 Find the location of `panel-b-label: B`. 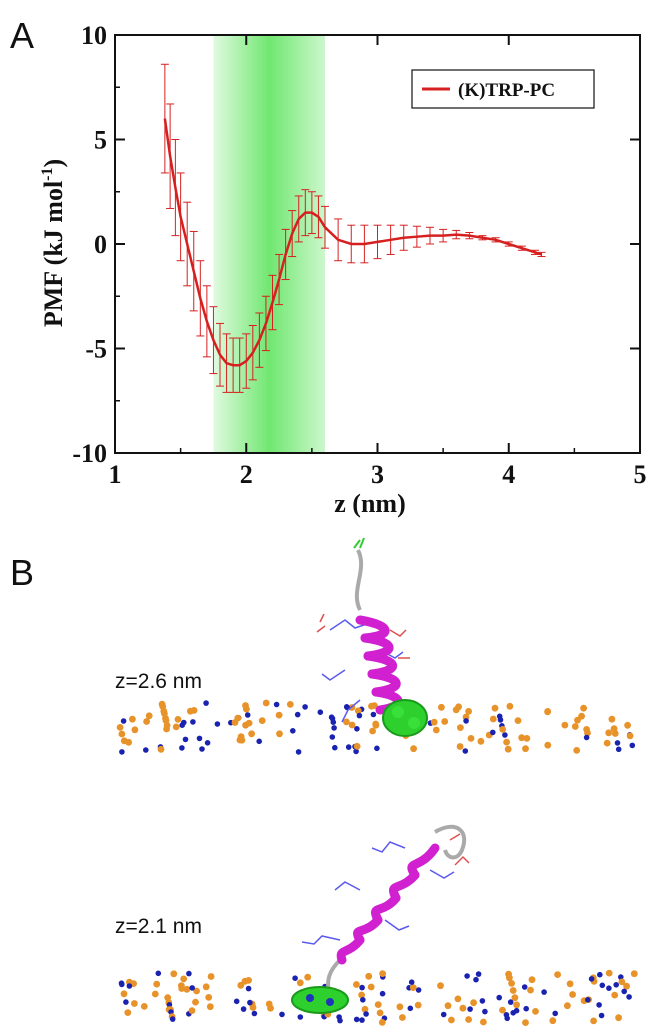

panel-b-label: B is located at coordinates (22, 572).